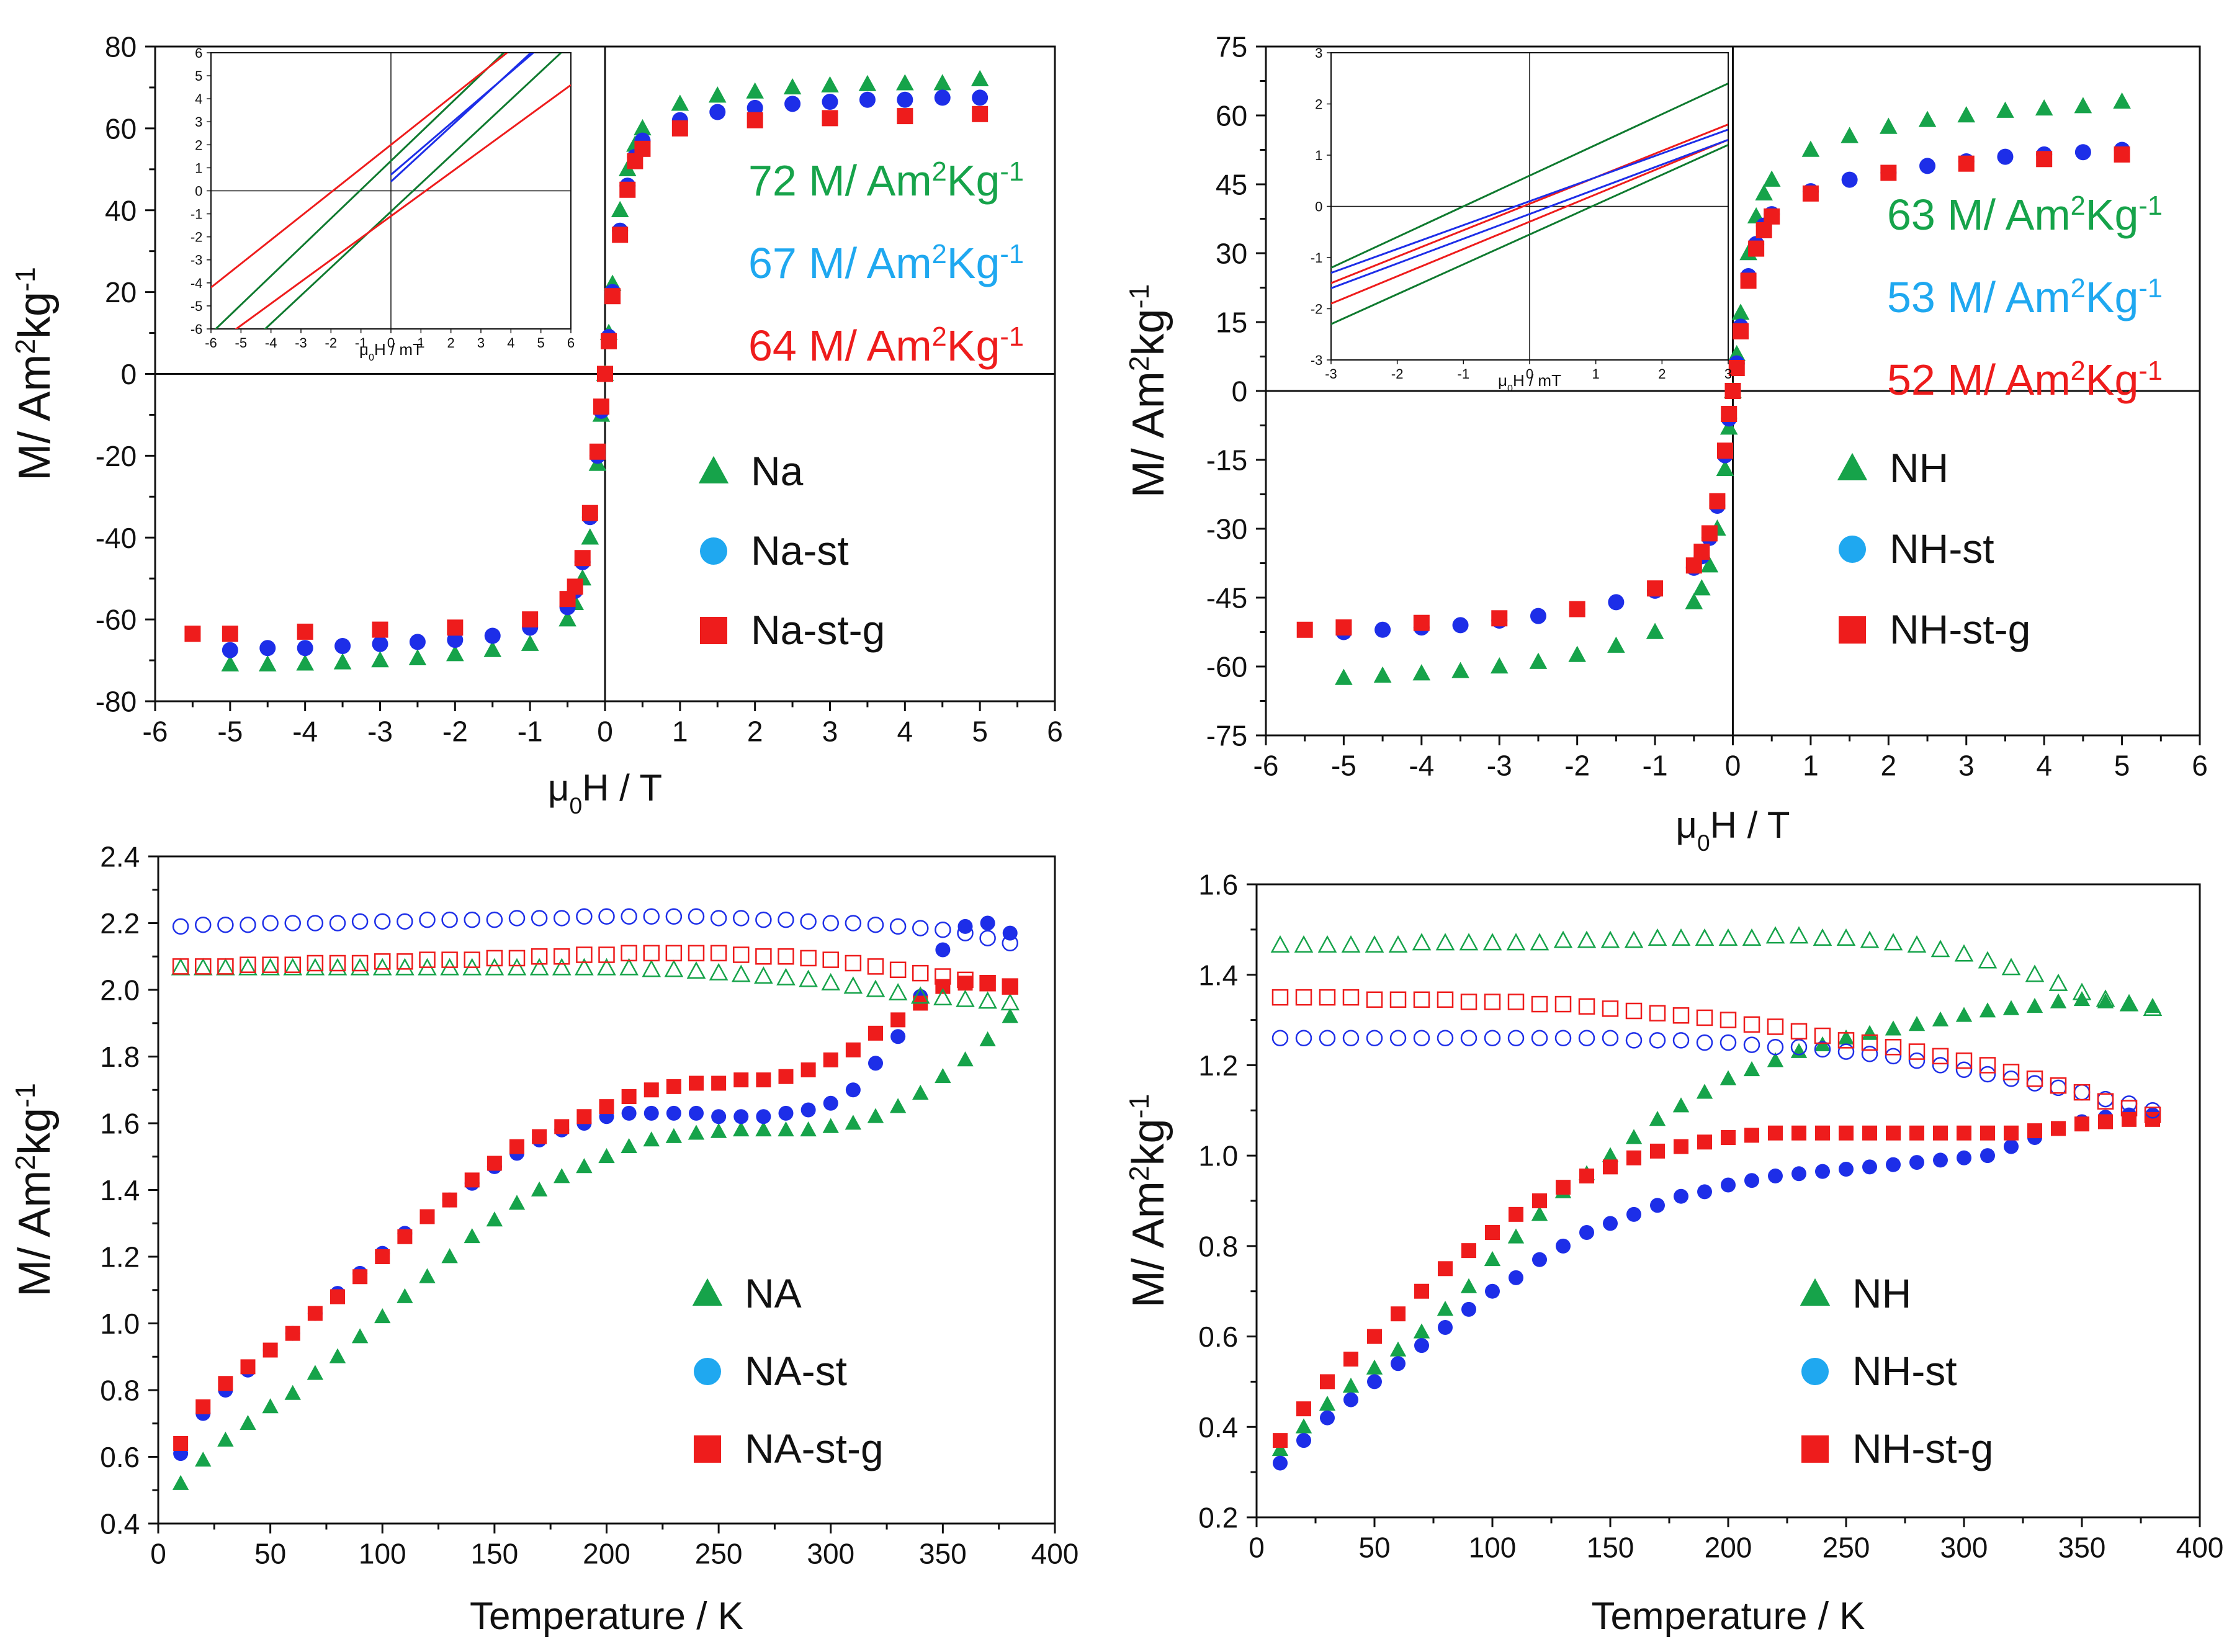  What do you see at coordinates (332, 343) in the screenshot?
I see `inset-x-tick-label: -2` at bounding box center [332, 343].